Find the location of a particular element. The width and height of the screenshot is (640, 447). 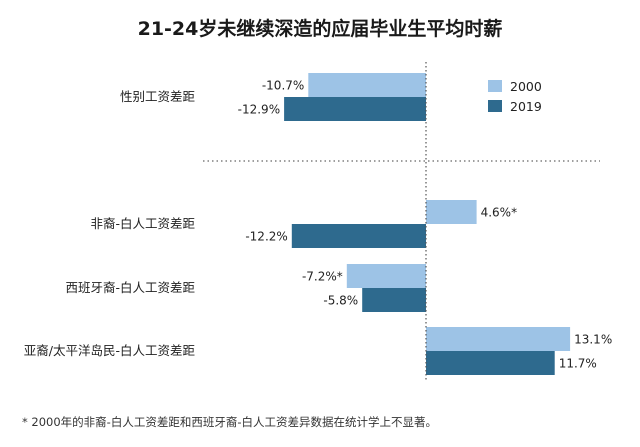

category-label: 非裔-白人工资差距 is located at coordinates (142, 223).